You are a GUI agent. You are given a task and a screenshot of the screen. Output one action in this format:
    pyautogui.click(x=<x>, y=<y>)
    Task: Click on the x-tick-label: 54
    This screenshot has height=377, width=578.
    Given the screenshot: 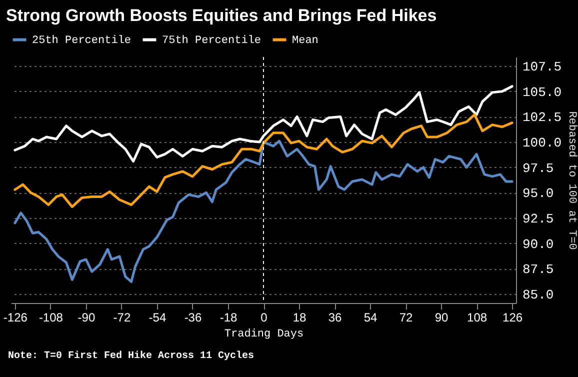 What is the action you would take?
    pyautogui.click(x=371, y=317)
    